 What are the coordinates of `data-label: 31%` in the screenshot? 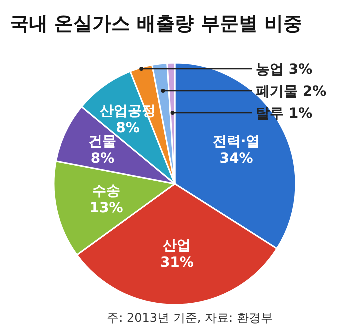 It's located at (177, 263).